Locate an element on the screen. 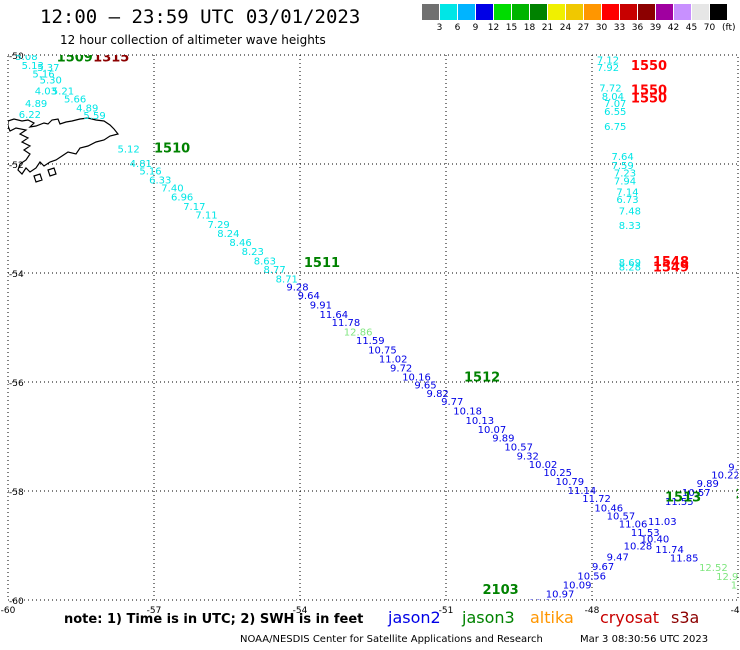 This screenshot has height=650, width=740. wave-height-value: 10.28 is located at coordinates (638, 547).